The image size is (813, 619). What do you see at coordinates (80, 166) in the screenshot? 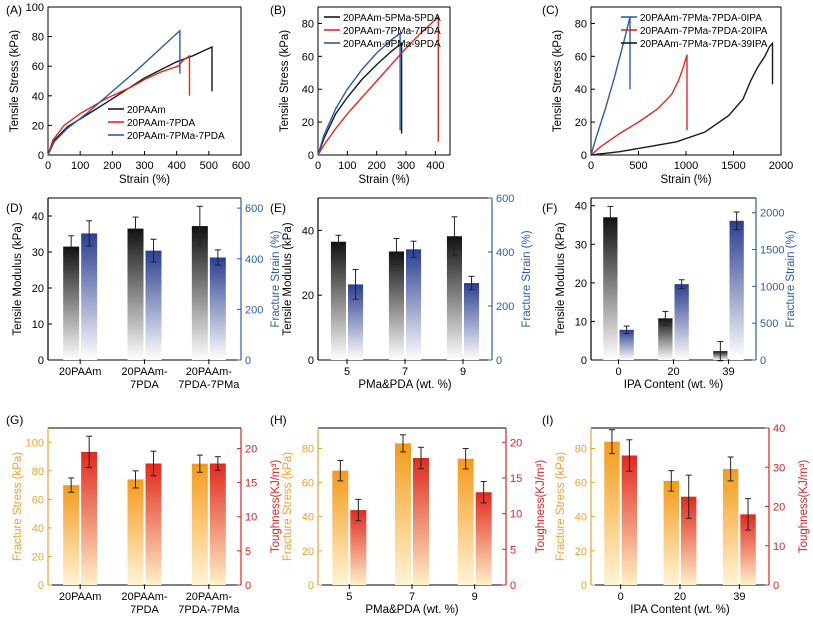
I see `x-tick-label: 100` at bounding box center [80, 166].